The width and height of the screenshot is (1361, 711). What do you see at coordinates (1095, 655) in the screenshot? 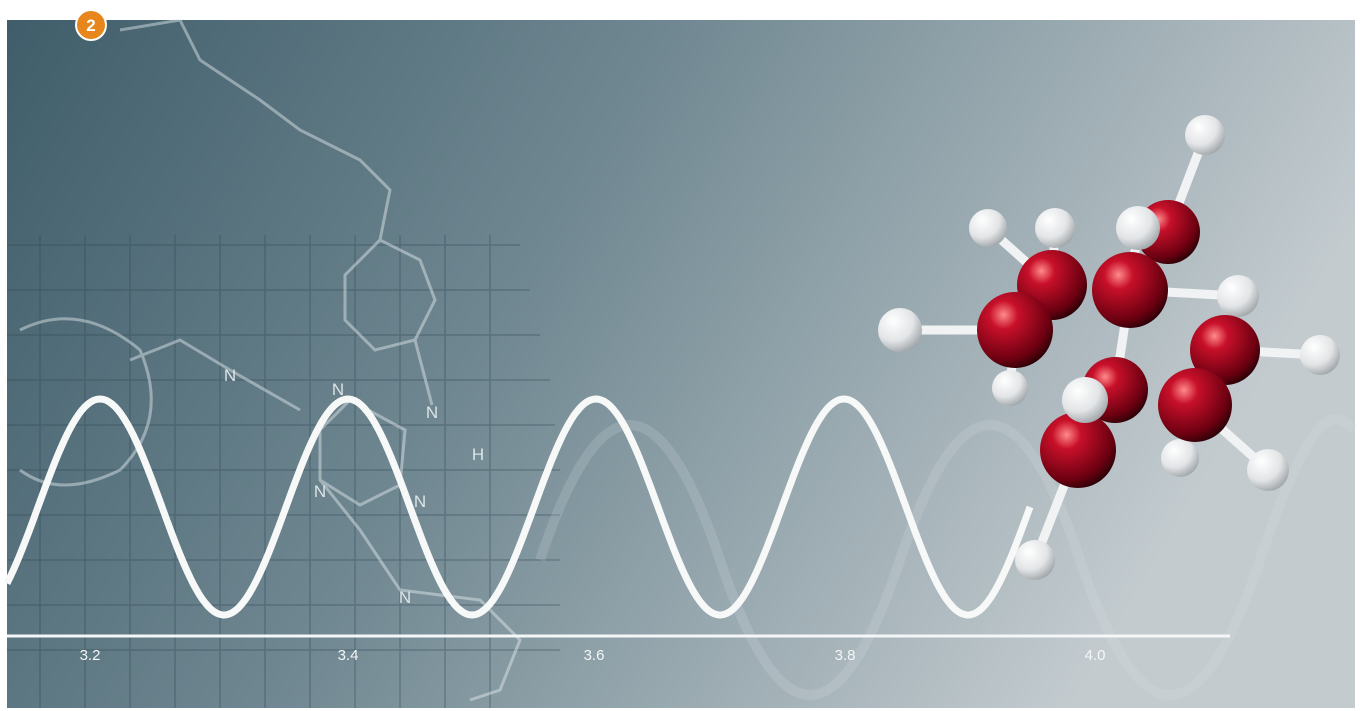
I see `axis-label: 4.0` at bounding box center [1095, 655].